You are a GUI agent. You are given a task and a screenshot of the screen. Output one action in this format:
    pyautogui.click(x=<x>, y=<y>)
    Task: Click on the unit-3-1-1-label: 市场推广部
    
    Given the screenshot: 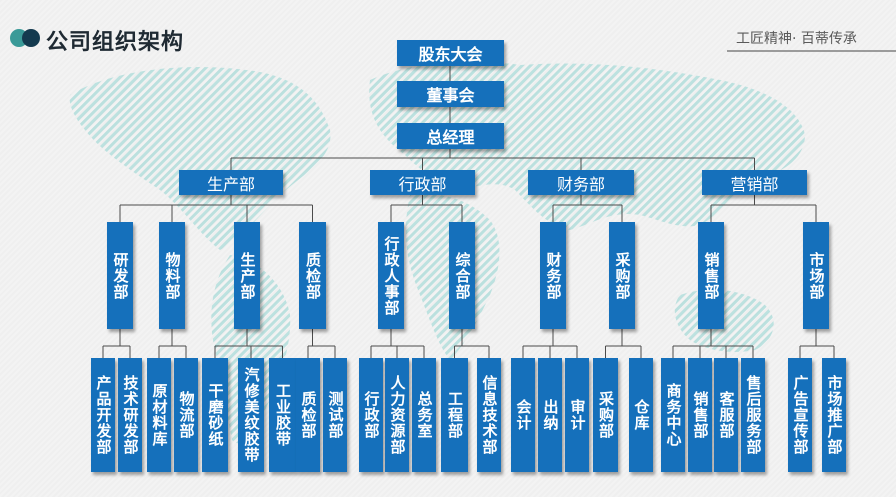 What is the action you would take?
    pyautogui.click(x=834, y=415)
    